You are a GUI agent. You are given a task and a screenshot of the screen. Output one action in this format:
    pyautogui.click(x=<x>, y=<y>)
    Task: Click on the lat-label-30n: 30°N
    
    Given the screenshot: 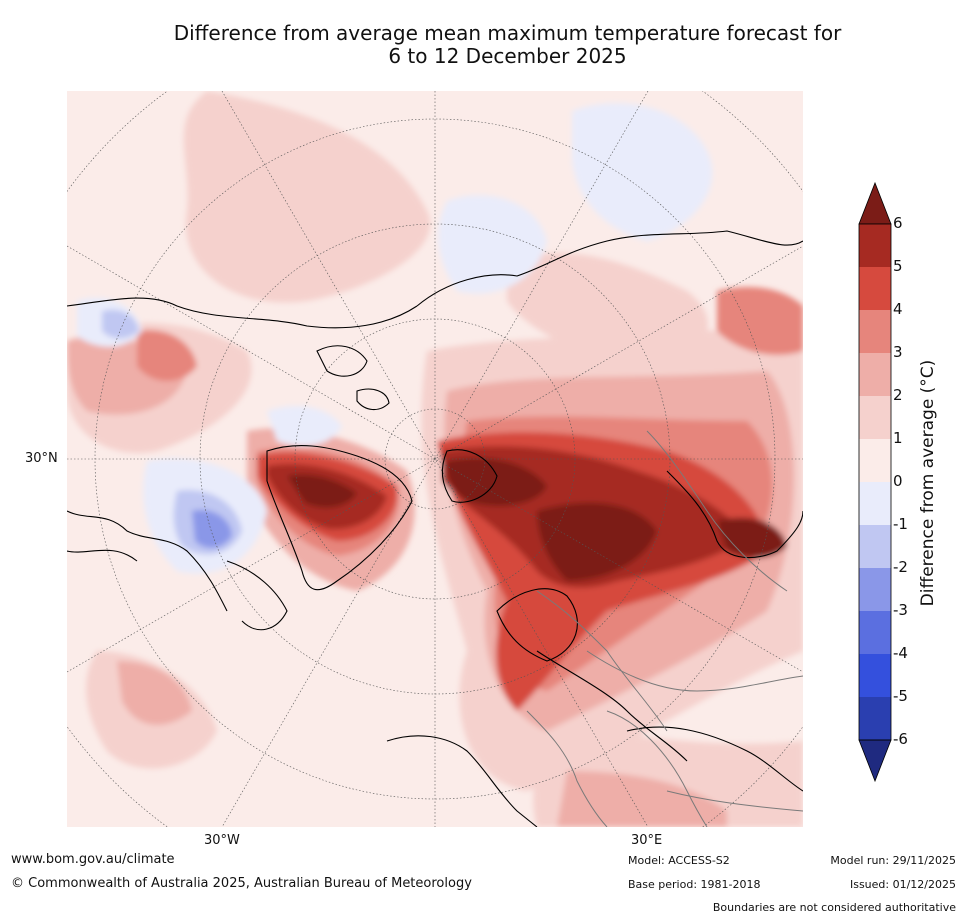 What is the action you would take?
    pyautogui.click(x=41, y=458)
    